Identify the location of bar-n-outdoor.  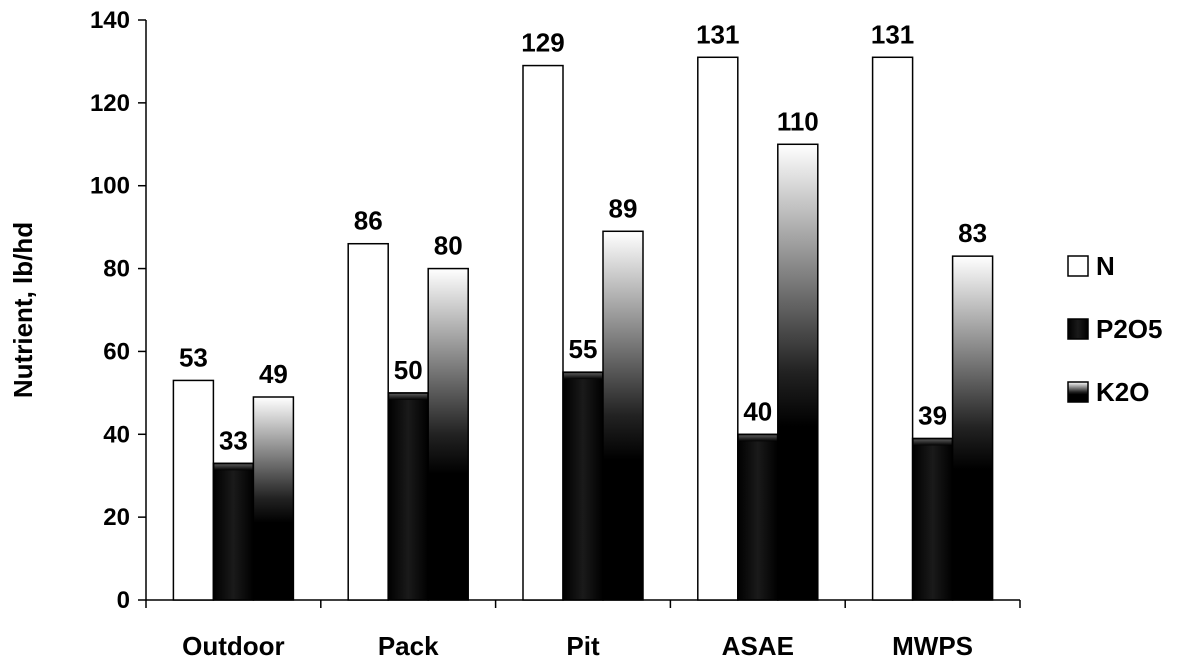
(193, 490).